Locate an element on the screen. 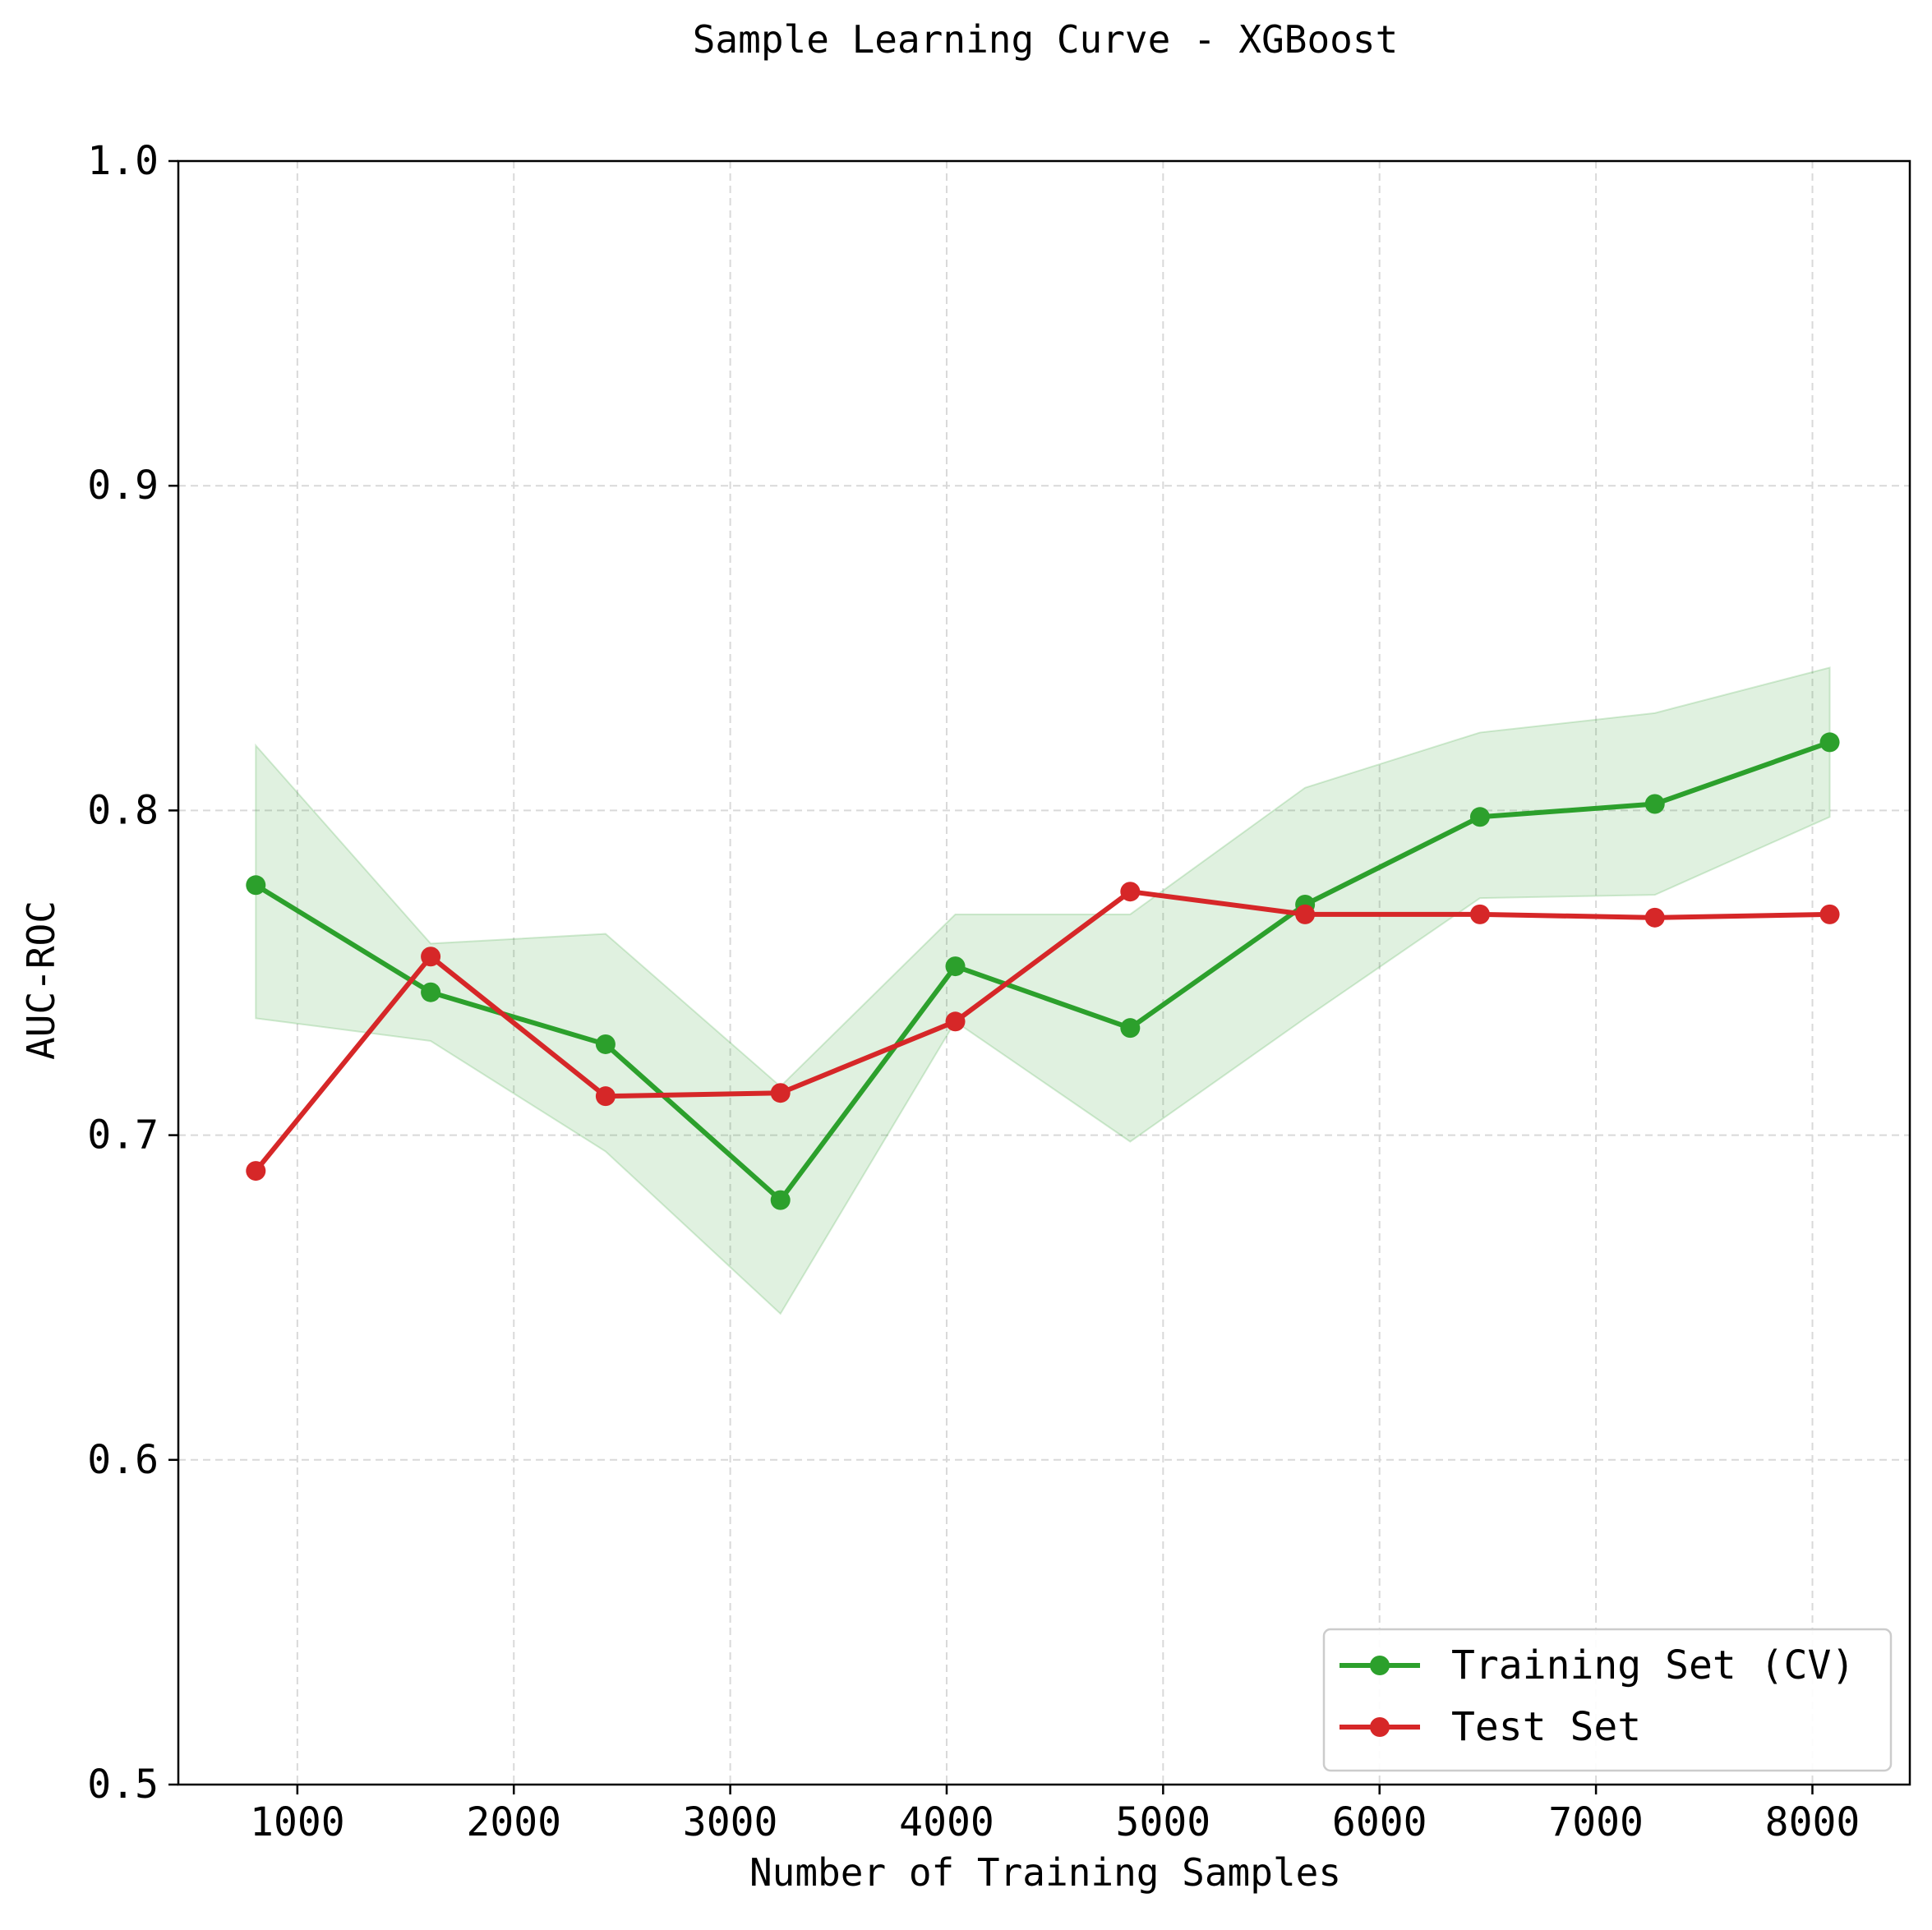 This screenshot has height=1930, width=1932. legend-marker-test is located at coordinates (1380, 1727).